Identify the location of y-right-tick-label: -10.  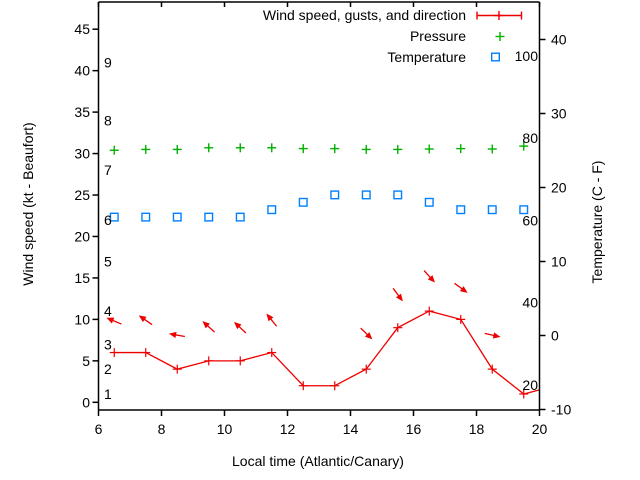
(561, 410).